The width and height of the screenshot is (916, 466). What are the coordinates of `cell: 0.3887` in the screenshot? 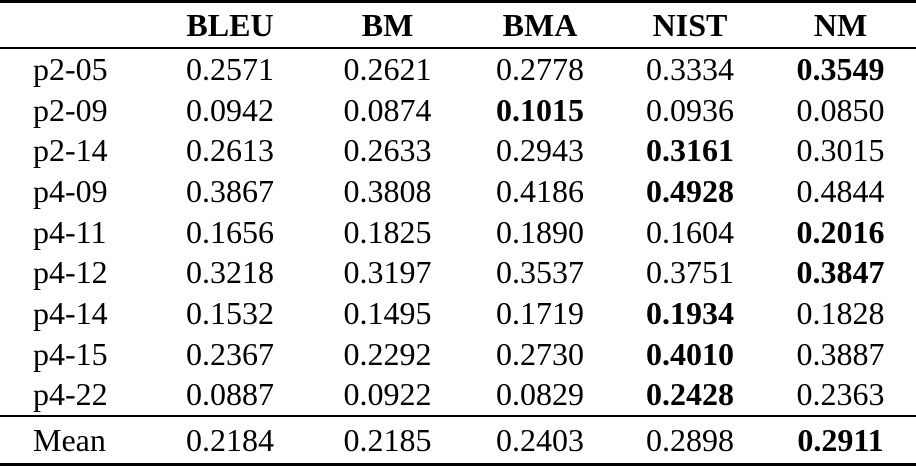 It's located at (840, 353).